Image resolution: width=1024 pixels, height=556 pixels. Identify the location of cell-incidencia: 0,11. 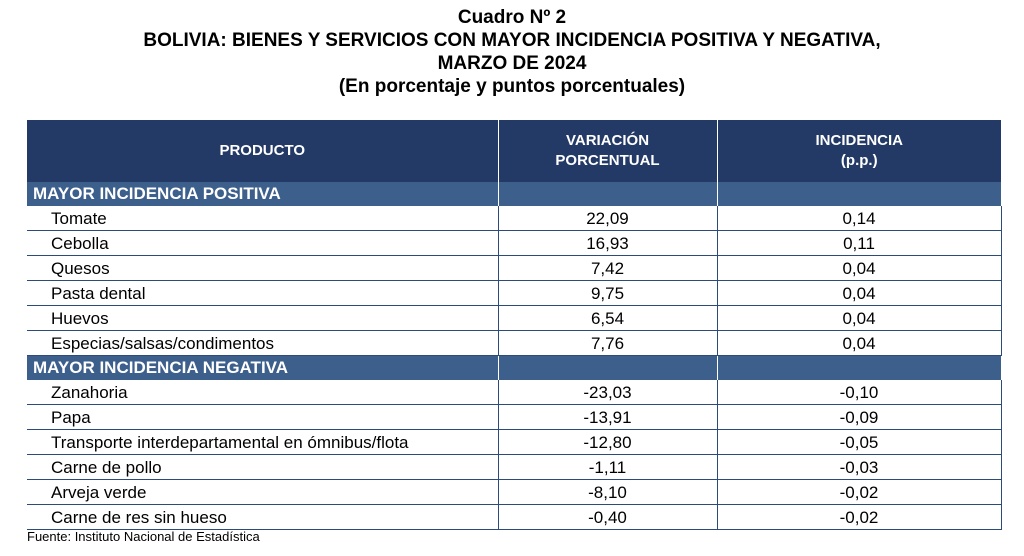
(859, 243).